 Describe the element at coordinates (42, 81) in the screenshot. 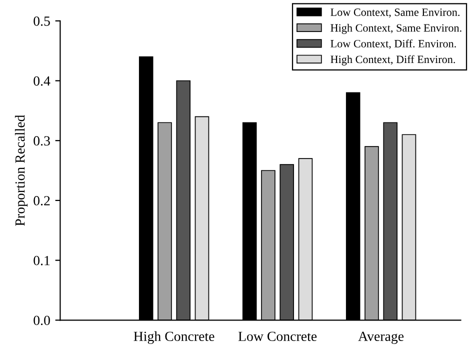

I see `y-tick-label: 0.4` at that location.